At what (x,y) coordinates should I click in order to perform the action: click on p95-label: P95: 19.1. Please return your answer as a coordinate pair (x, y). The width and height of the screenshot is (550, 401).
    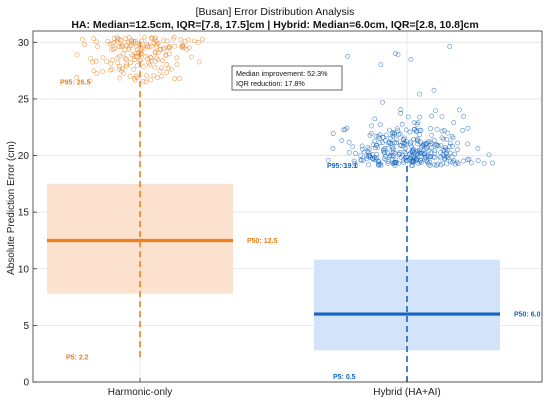
    Looking at the image, I should click on (342, 166).